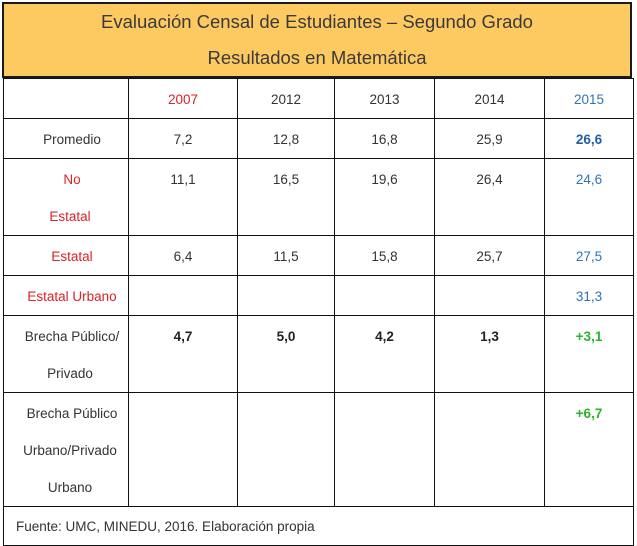 The height and width of the screenshot is (546, 637). I want to click on value-cell-2007: 6,4, so click(183, 255).